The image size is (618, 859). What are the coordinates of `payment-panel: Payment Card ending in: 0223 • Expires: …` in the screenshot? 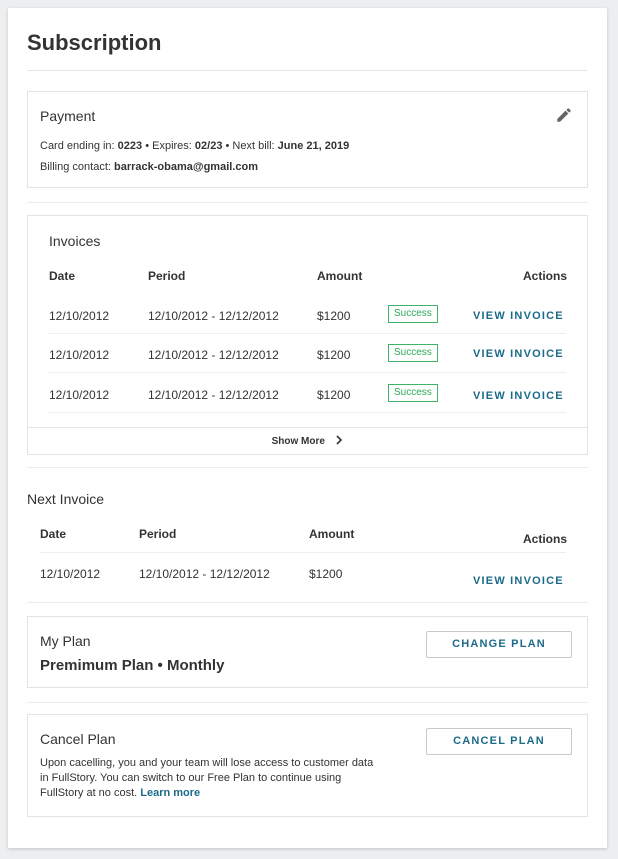 It's located at (307, 139).